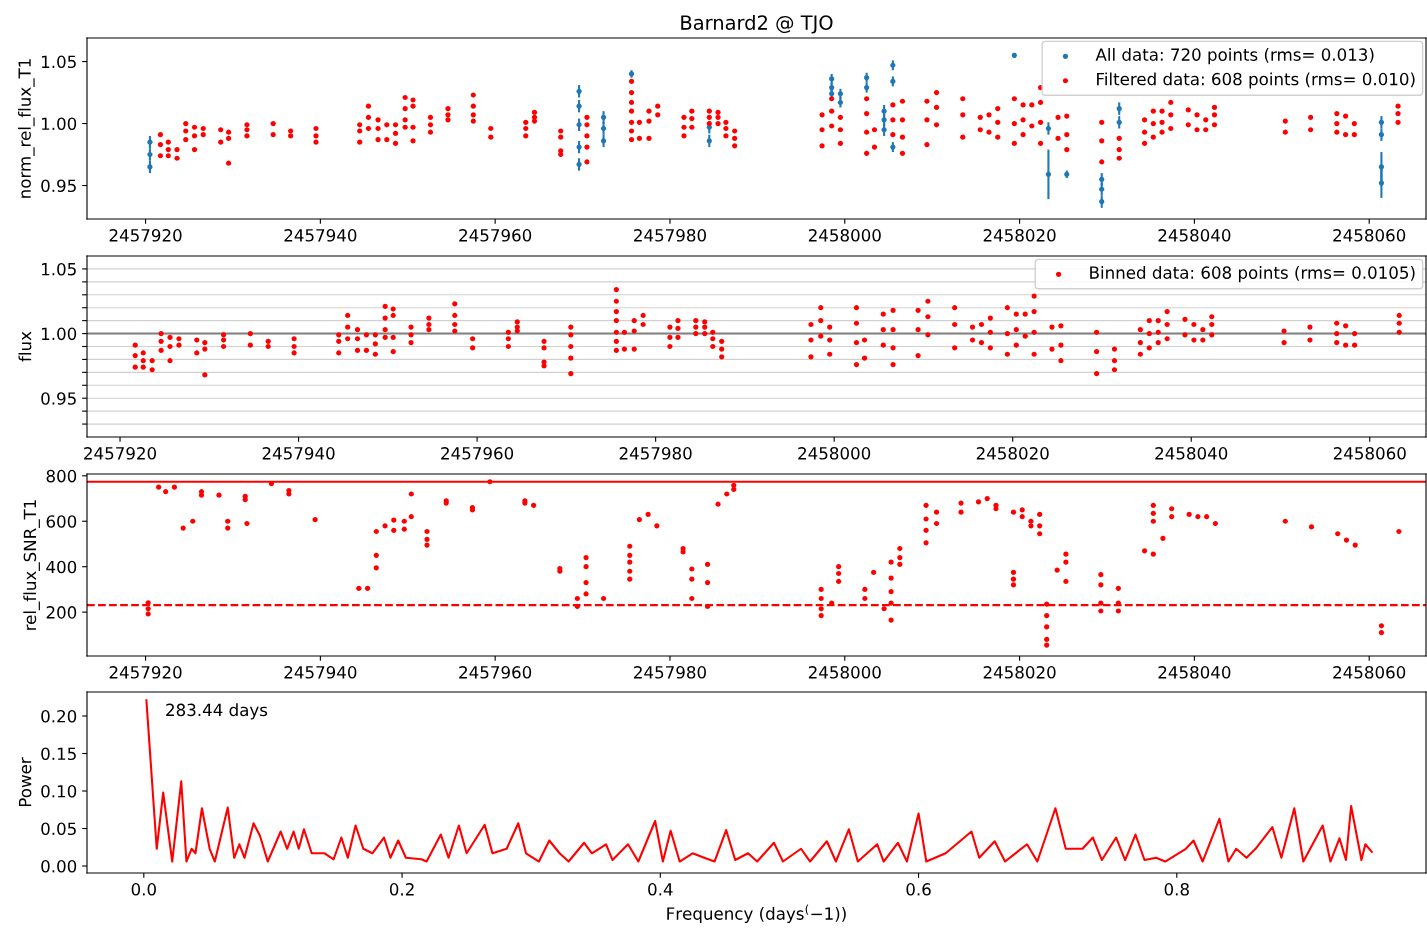 The image size is (1427, 931). What do you see at coordinates (59, 716) in the screenshot?
I see `y-tick-label: 0.20` at bounding box center [59, 716].